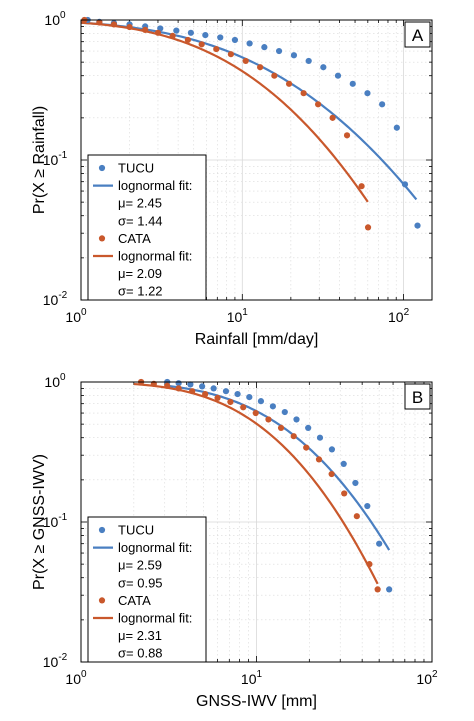 This screenshot has height=721, width=474. What do you see at coordinates (136, 168) in the screenshot?
I see `legend-entry-text: TUCU` at bounding box center [136, 168].